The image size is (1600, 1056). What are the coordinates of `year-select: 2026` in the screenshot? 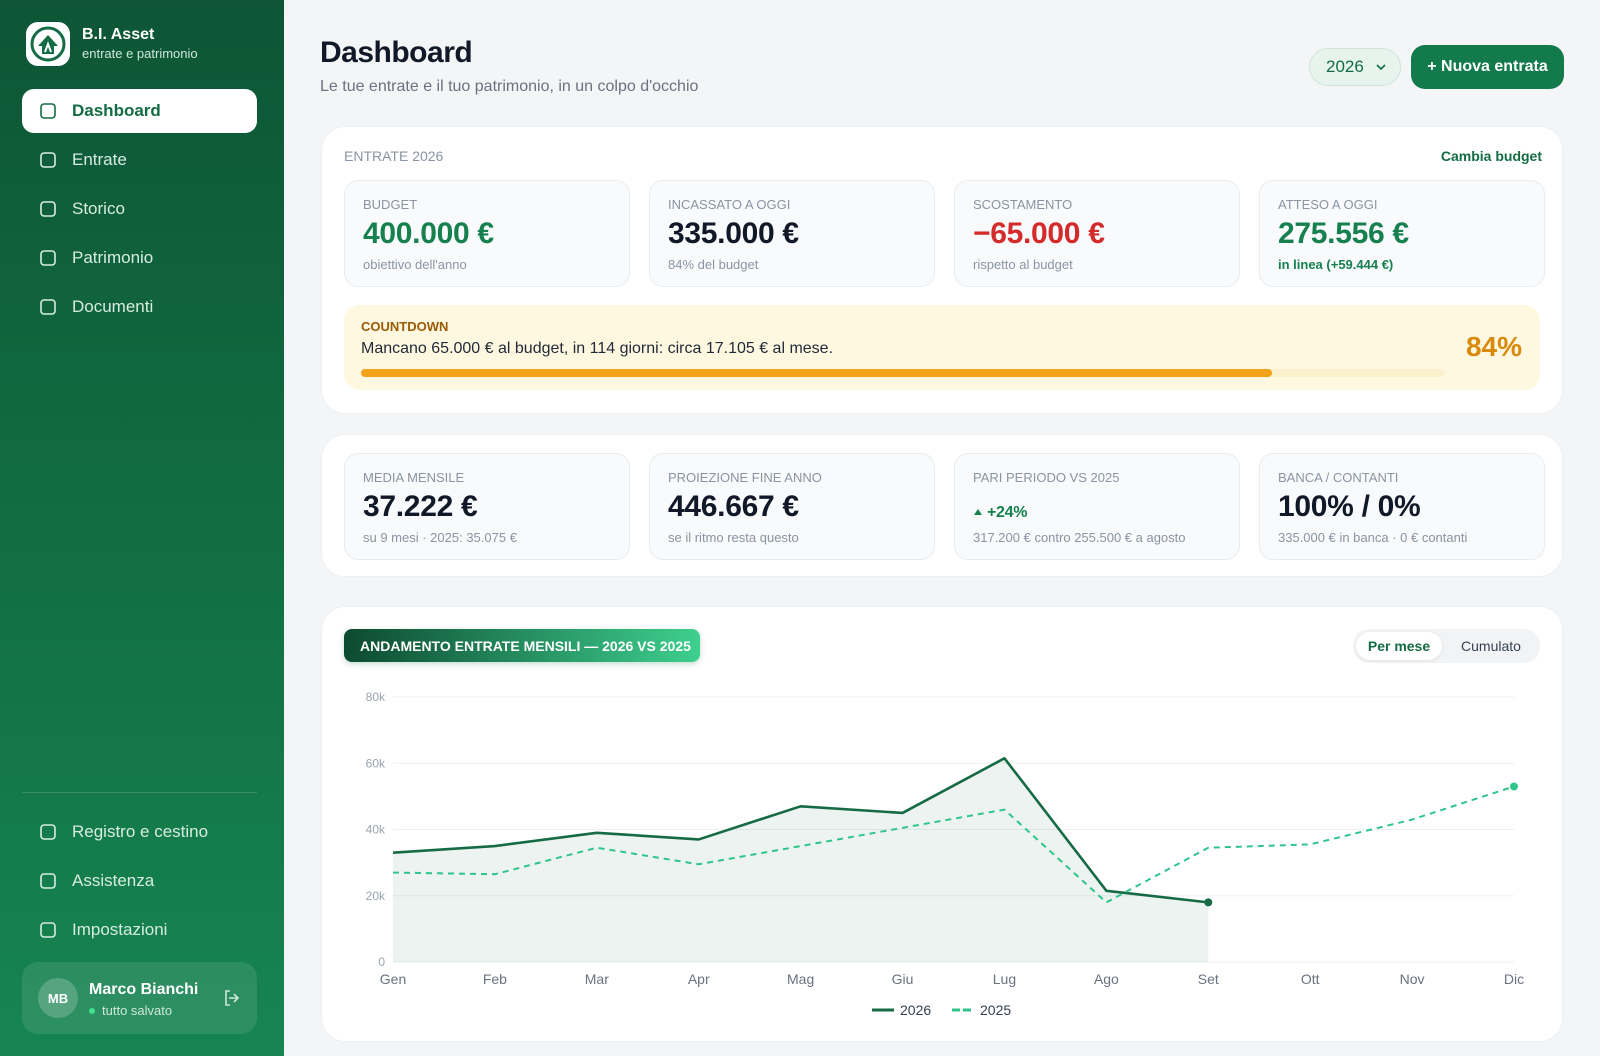 It's located at (1355, 67).